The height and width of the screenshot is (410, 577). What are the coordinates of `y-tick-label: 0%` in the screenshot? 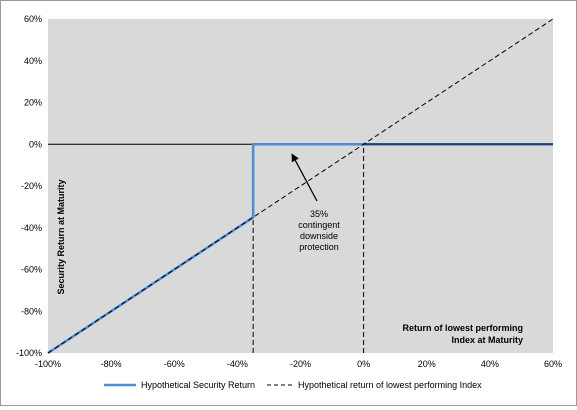 It's located at (35, 144).